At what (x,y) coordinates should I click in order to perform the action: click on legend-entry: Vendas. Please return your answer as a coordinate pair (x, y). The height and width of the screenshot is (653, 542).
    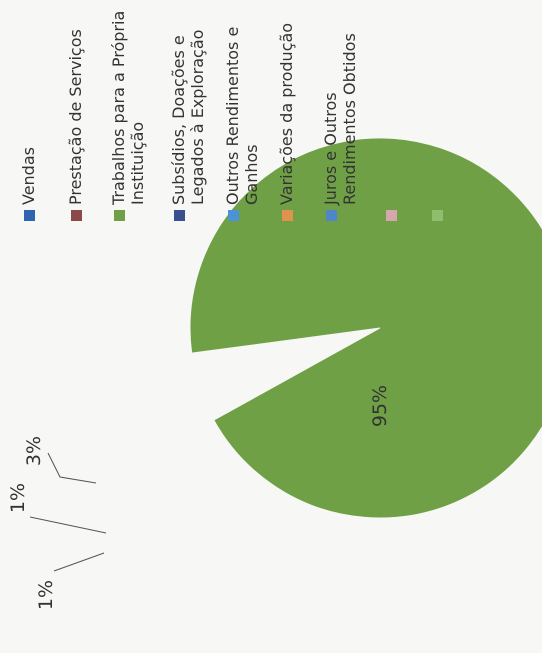
    Looking at the image, I should click on (28, 184).